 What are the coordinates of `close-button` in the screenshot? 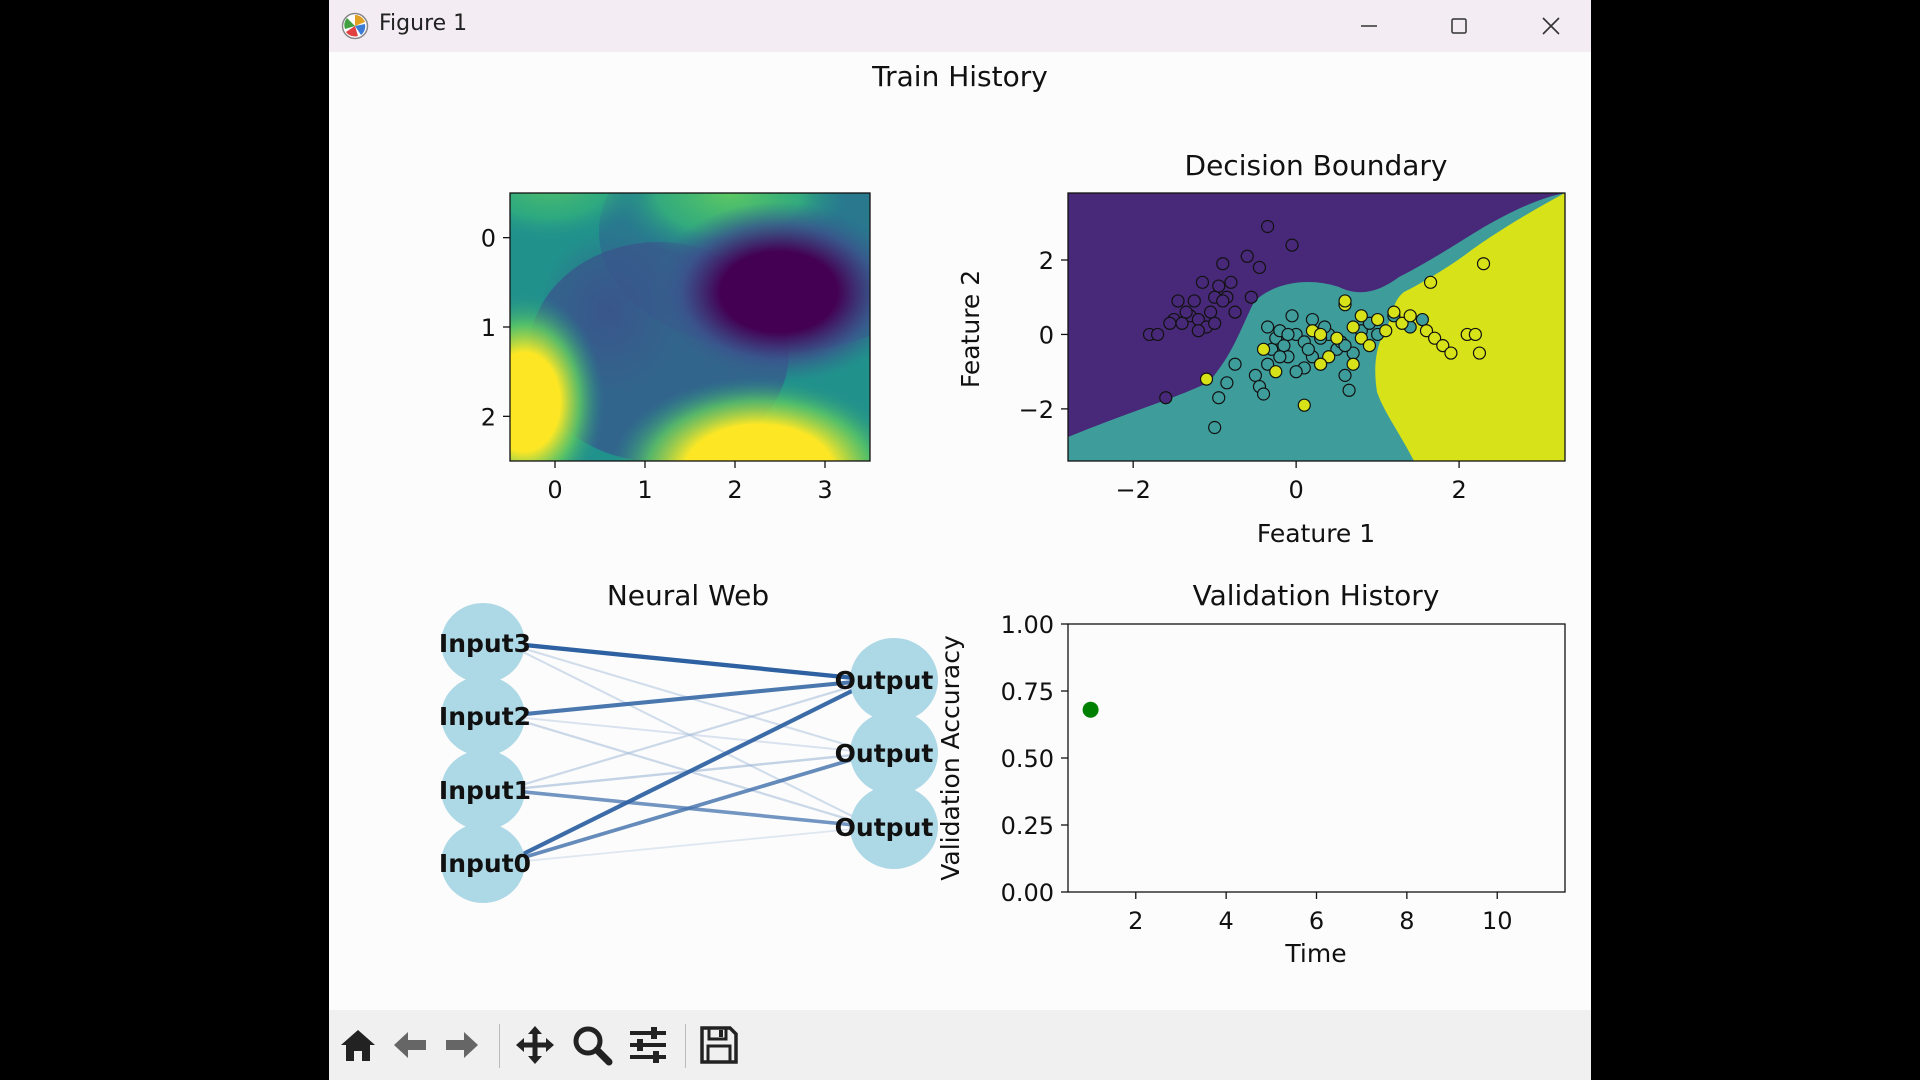 It's located at (1551, 26).